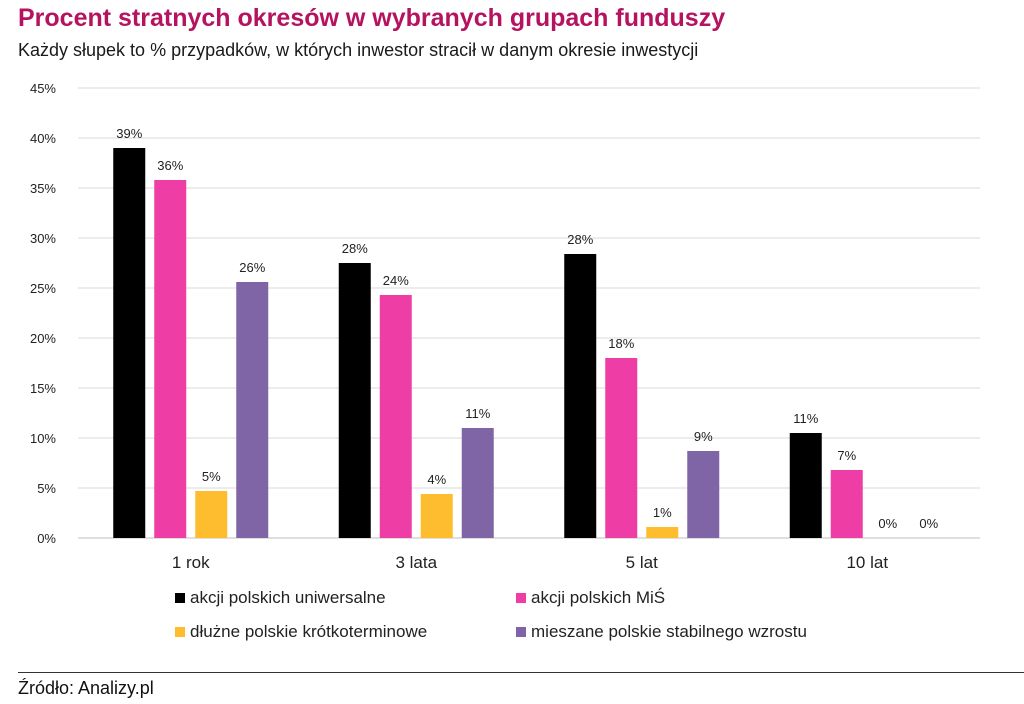  What do you see at coordinates (867, 562) in the screenshot?
I see `x-category-label: 10 lat` at bounding box center [867, 562].